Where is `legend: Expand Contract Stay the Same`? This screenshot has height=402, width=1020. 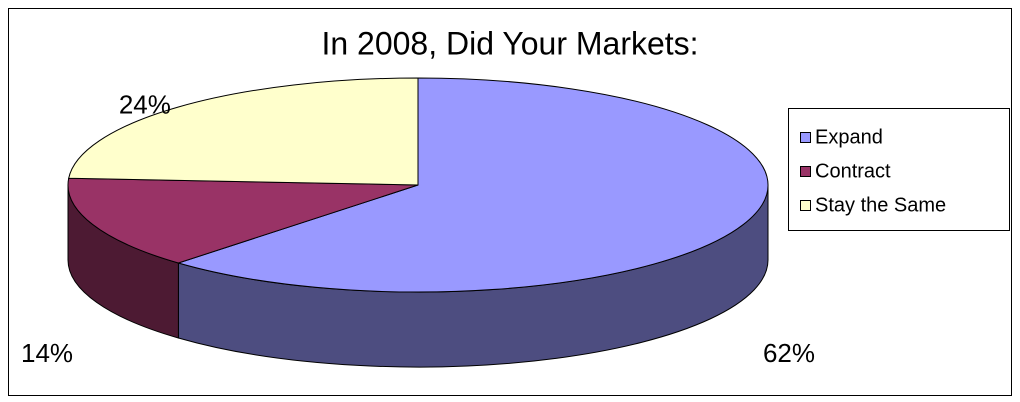
legend: Expand Contract Stay the Same is located at coordinates (873, 171).